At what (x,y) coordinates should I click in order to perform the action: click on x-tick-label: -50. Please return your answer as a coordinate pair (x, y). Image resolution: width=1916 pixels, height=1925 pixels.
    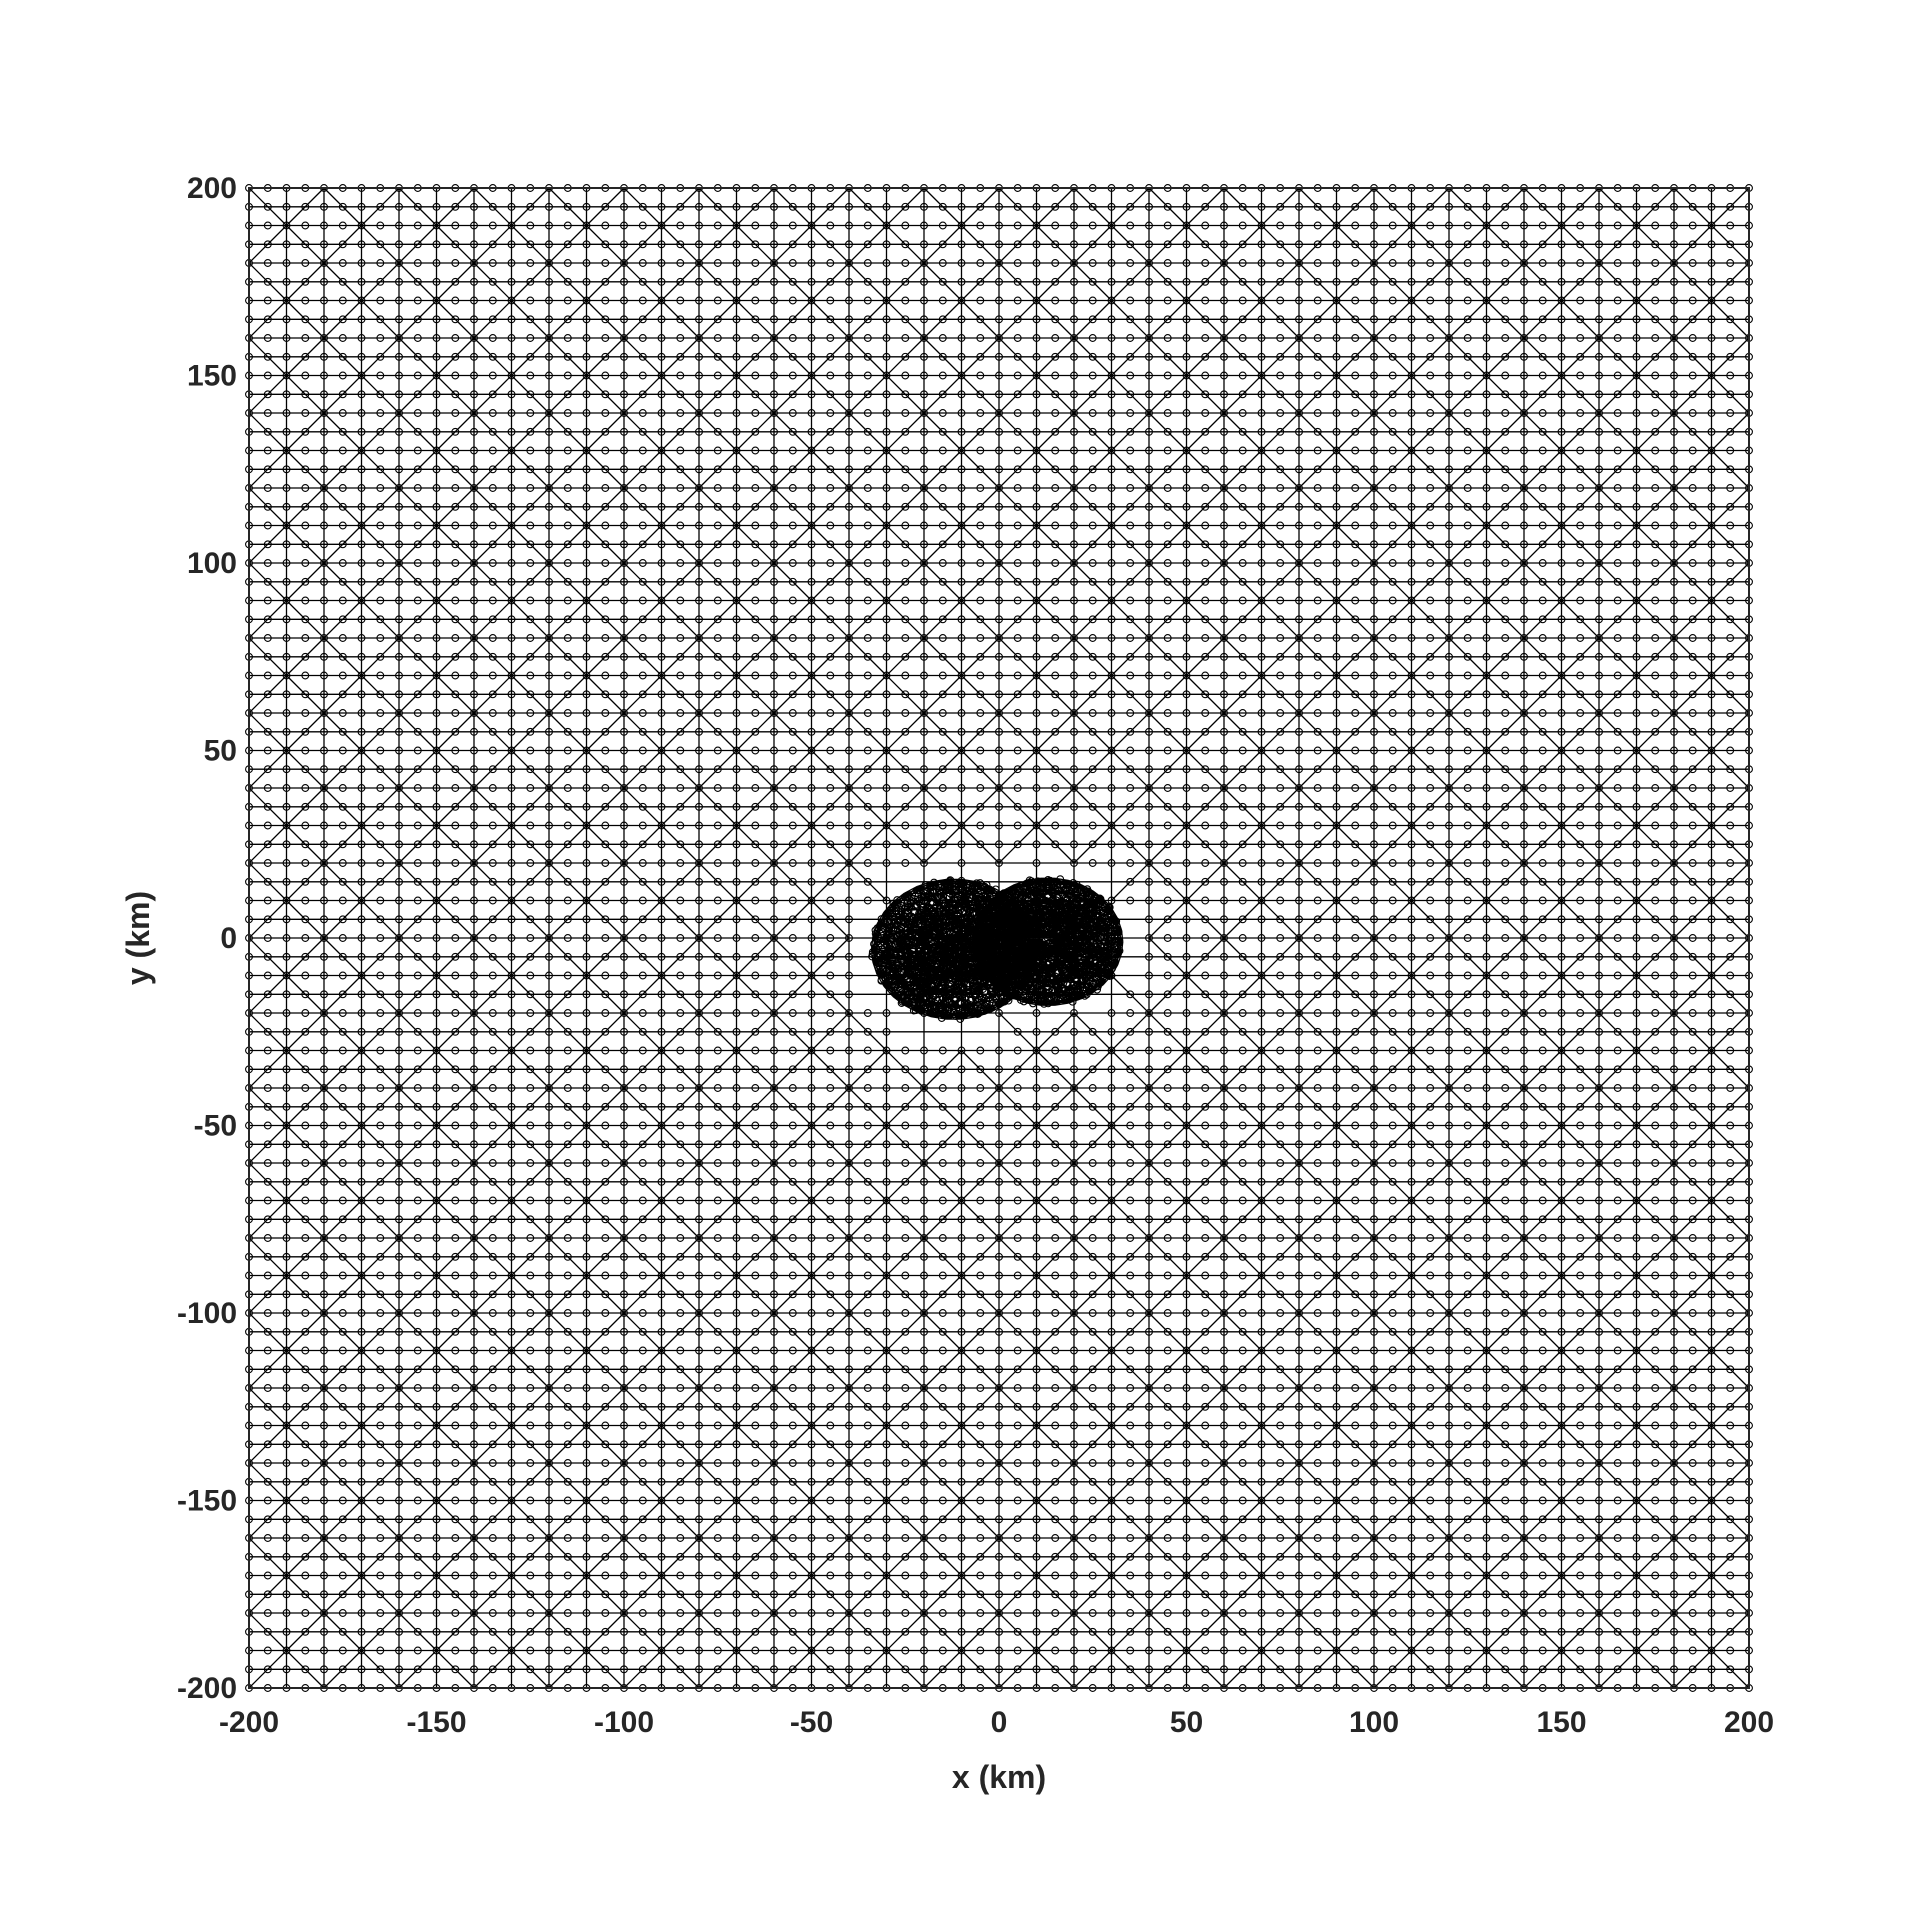
    Looking at the image, I should click on (811, 1722).